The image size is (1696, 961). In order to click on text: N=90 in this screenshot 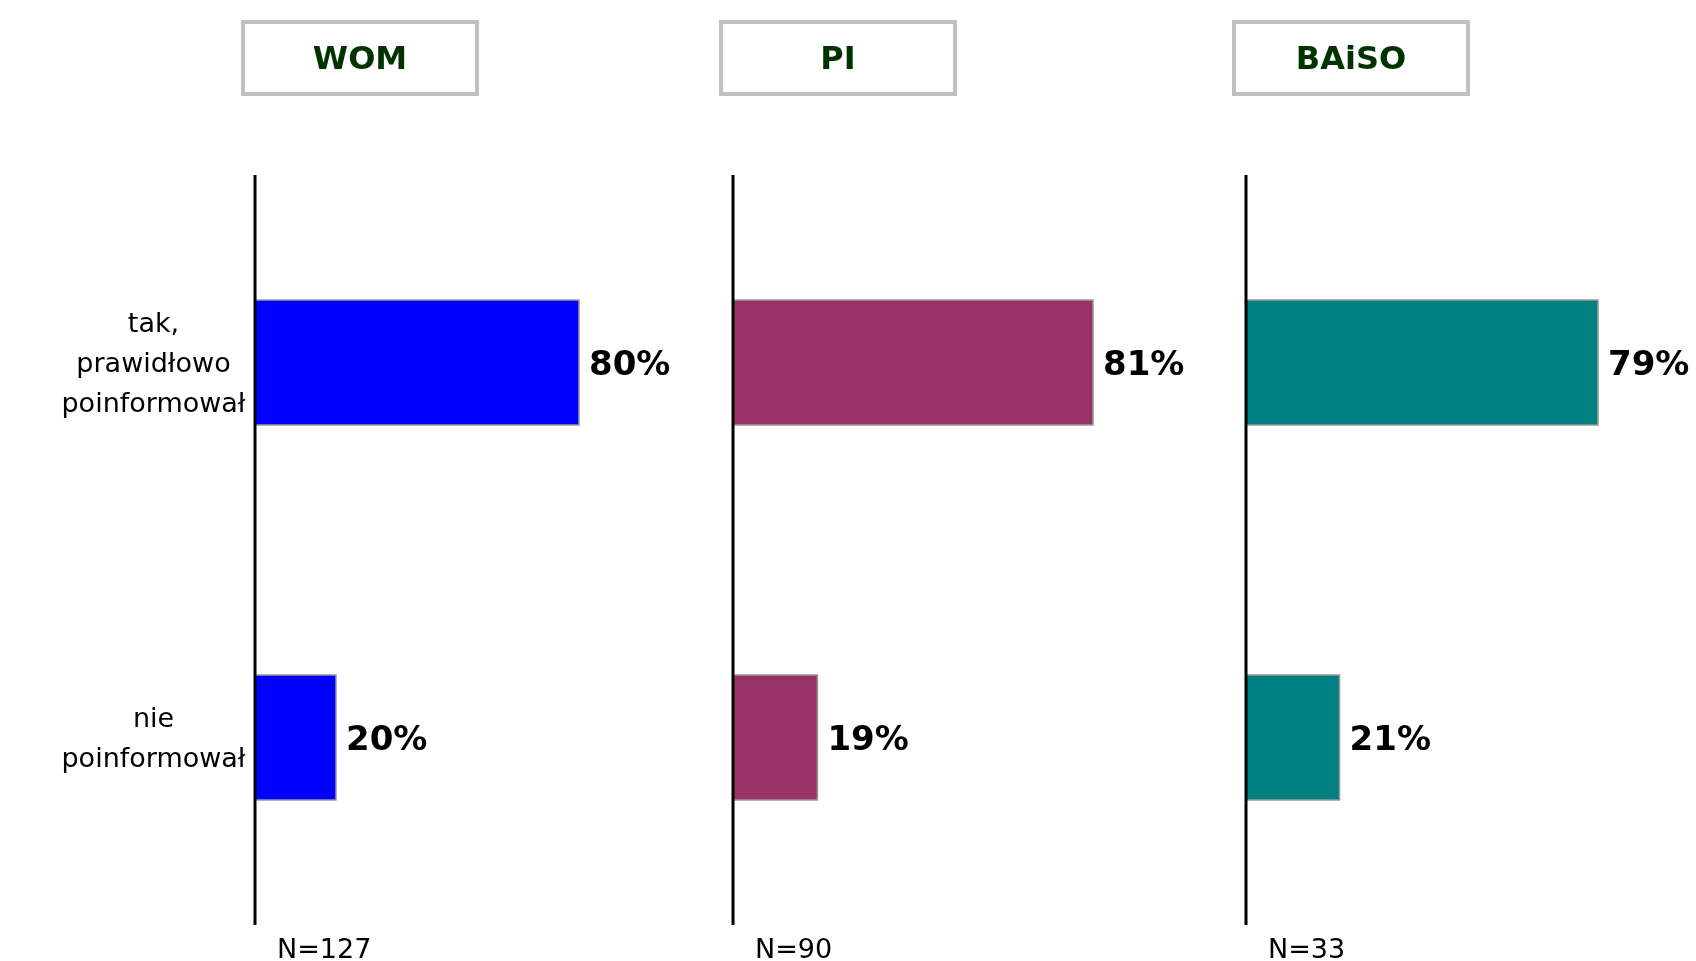, I will do `click(794, 947)`.